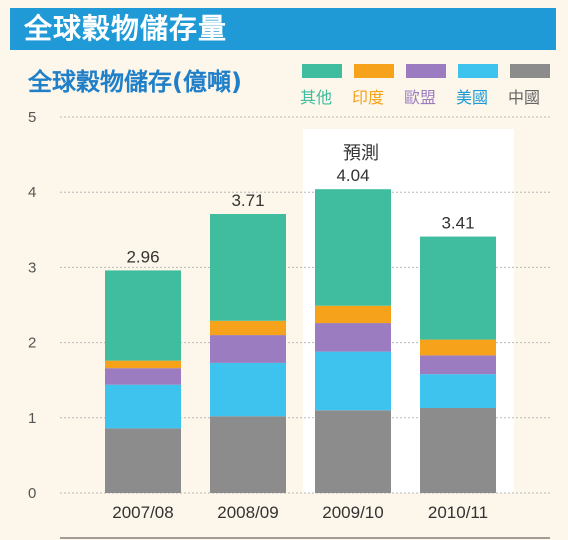 This screenshot has width=568, height=540. I want to click on y-tick-label: 4, so click(32, 192).